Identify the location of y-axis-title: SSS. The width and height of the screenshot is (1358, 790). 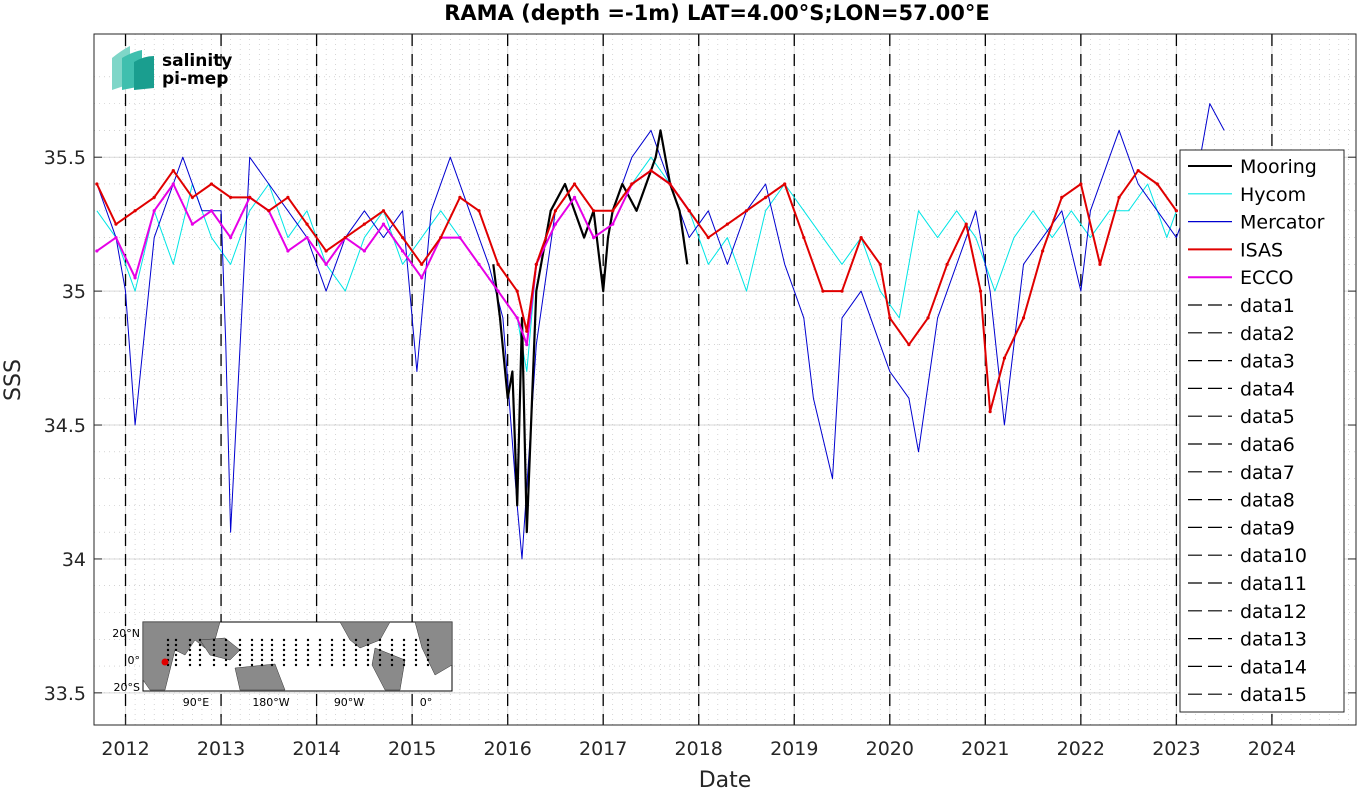
(13, 380).